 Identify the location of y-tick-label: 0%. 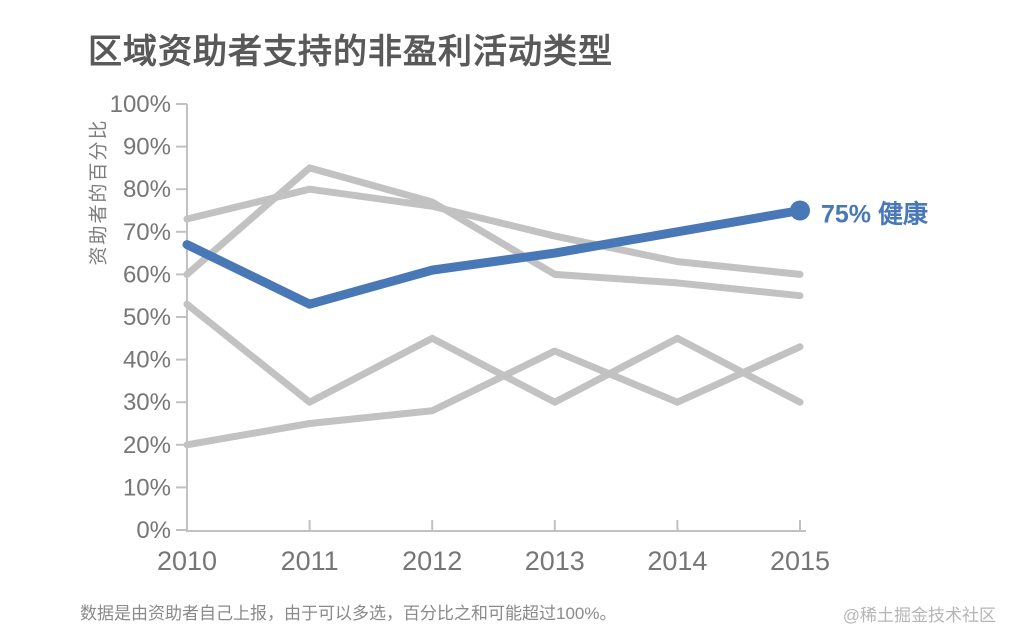
(153, 530).